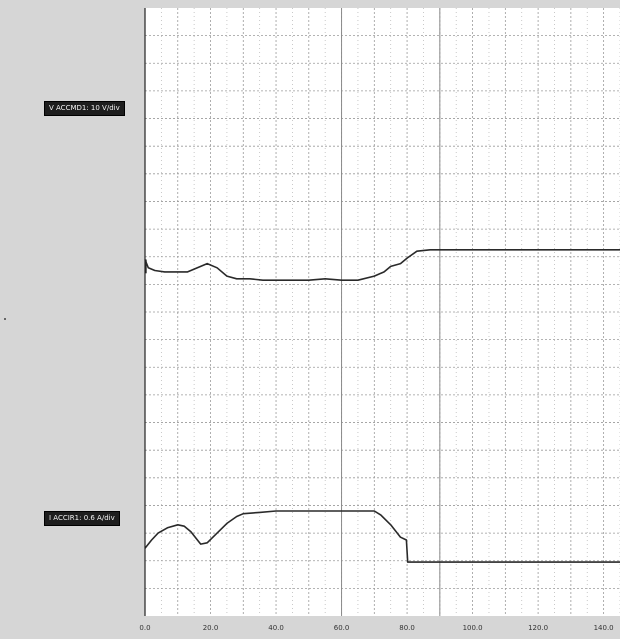 This screenshot has width=620, height=639. Describe the element at coordinates (376, 628) in the screenshot. I see `x-tick-labels: 0.0 20.0 40.0 60.0 80.0 100.0 120.0 140.0` at that location.